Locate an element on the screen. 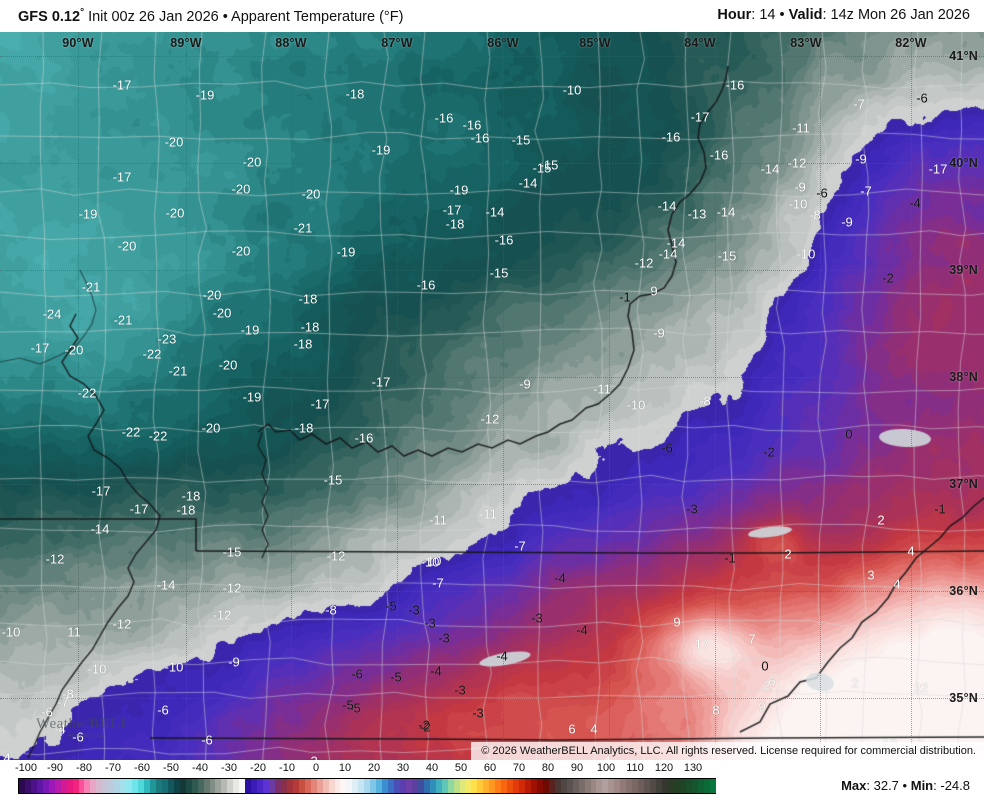 This screenshot has width=984, height=808. temperature-value-label: 9 is located at coordinates (762, 707).